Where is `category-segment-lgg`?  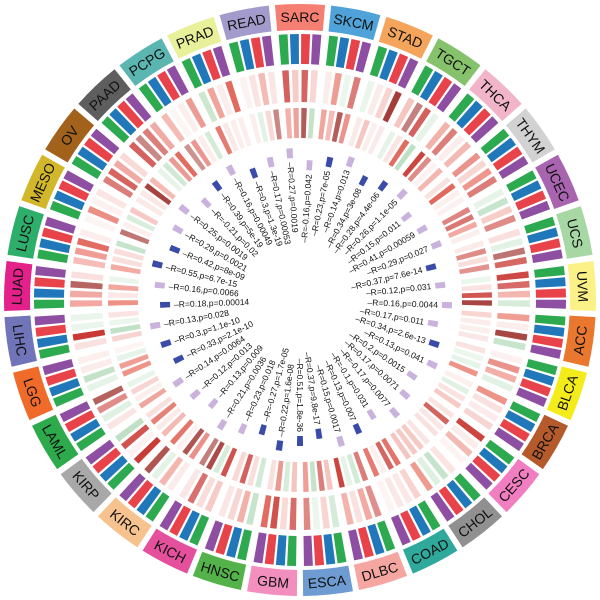
category-segment-lgg is located at coordinates (33, 393).